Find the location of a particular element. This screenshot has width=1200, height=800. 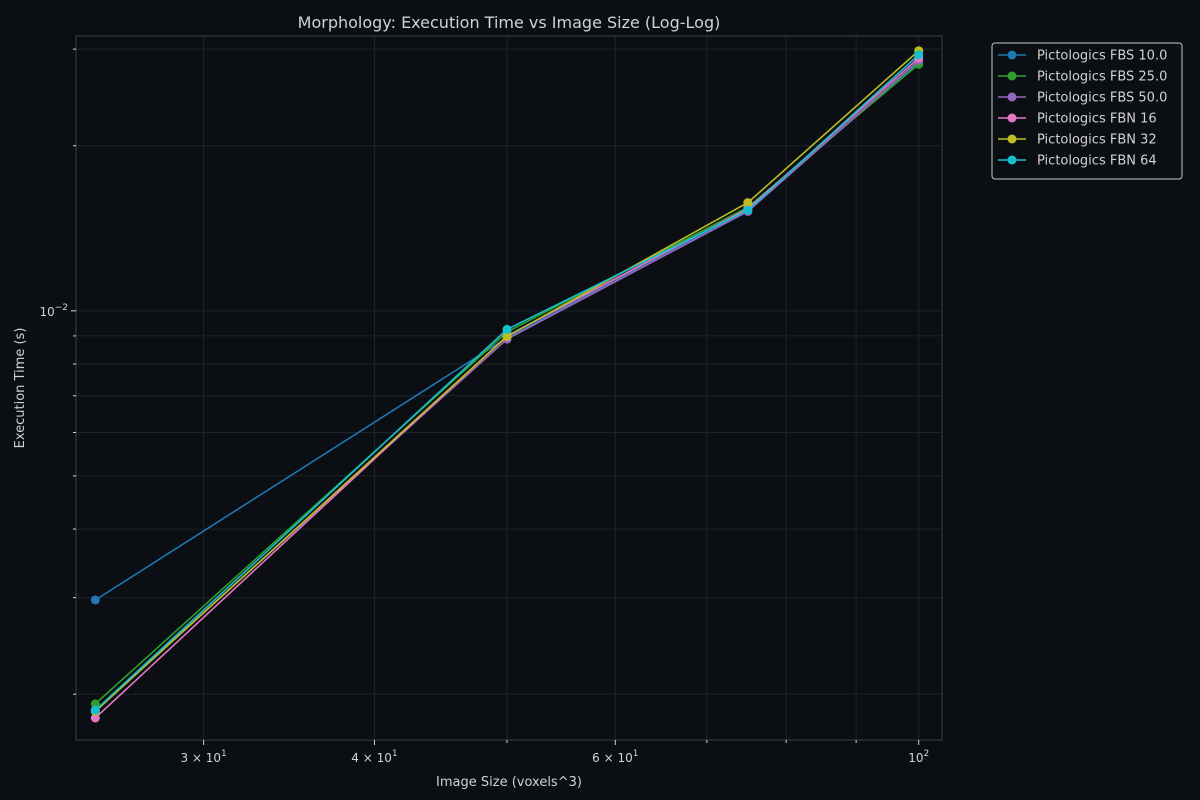

legend-item: Pictologics FBN 32 is located at coordinates (1077, 140).